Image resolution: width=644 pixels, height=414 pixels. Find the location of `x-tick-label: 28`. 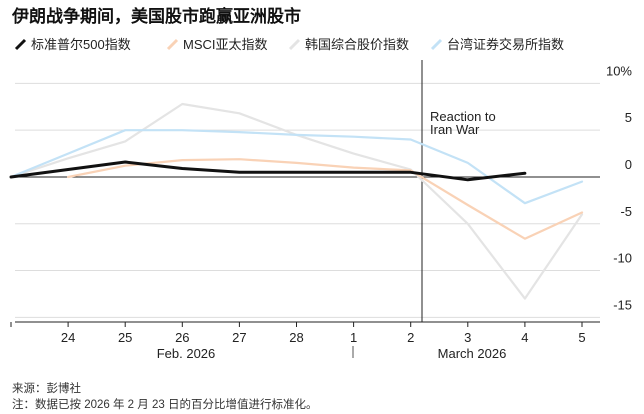

x-tick-label: 28 is located at coordinates (296, 337).